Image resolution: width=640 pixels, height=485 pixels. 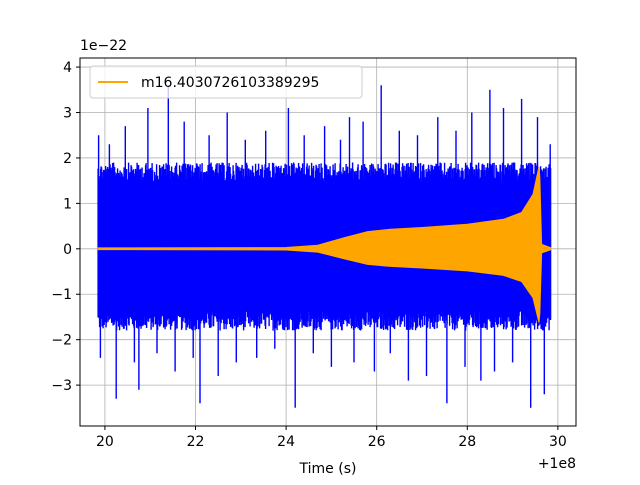 What do you see at coordinates (61, 341) in the screenshot?
I see `y-tick-label: −2` at bounding box center [61, 341].